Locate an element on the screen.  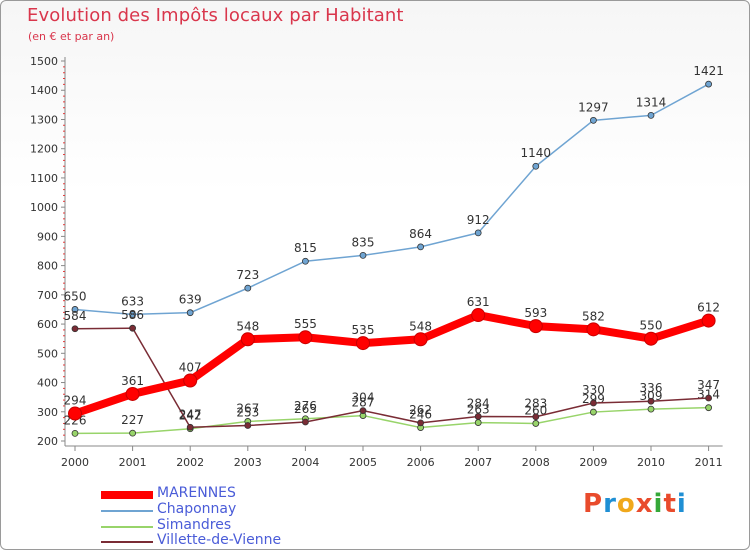
y-tick-label: 500 is located at coordinates (47, 353).